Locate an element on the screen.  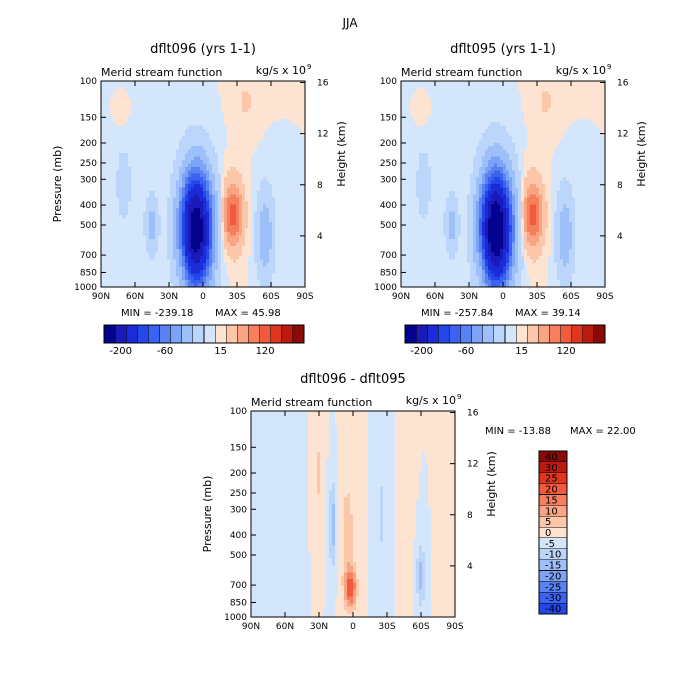
colorbar-swatch is located at coordinates (254, 334).